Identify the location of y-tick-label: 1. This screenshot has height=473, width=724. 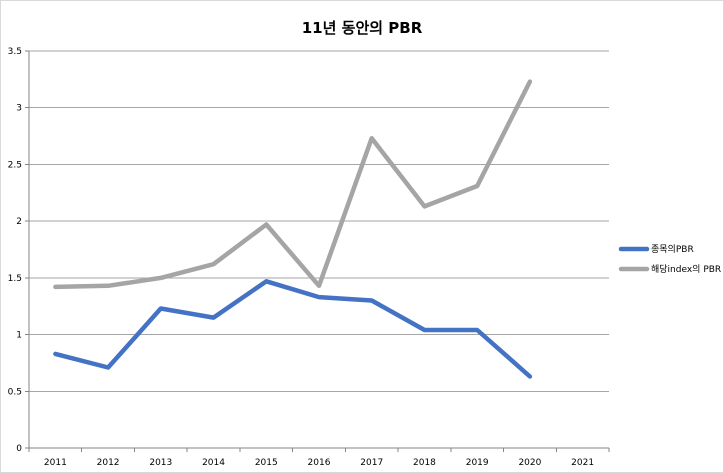
(19, 336).